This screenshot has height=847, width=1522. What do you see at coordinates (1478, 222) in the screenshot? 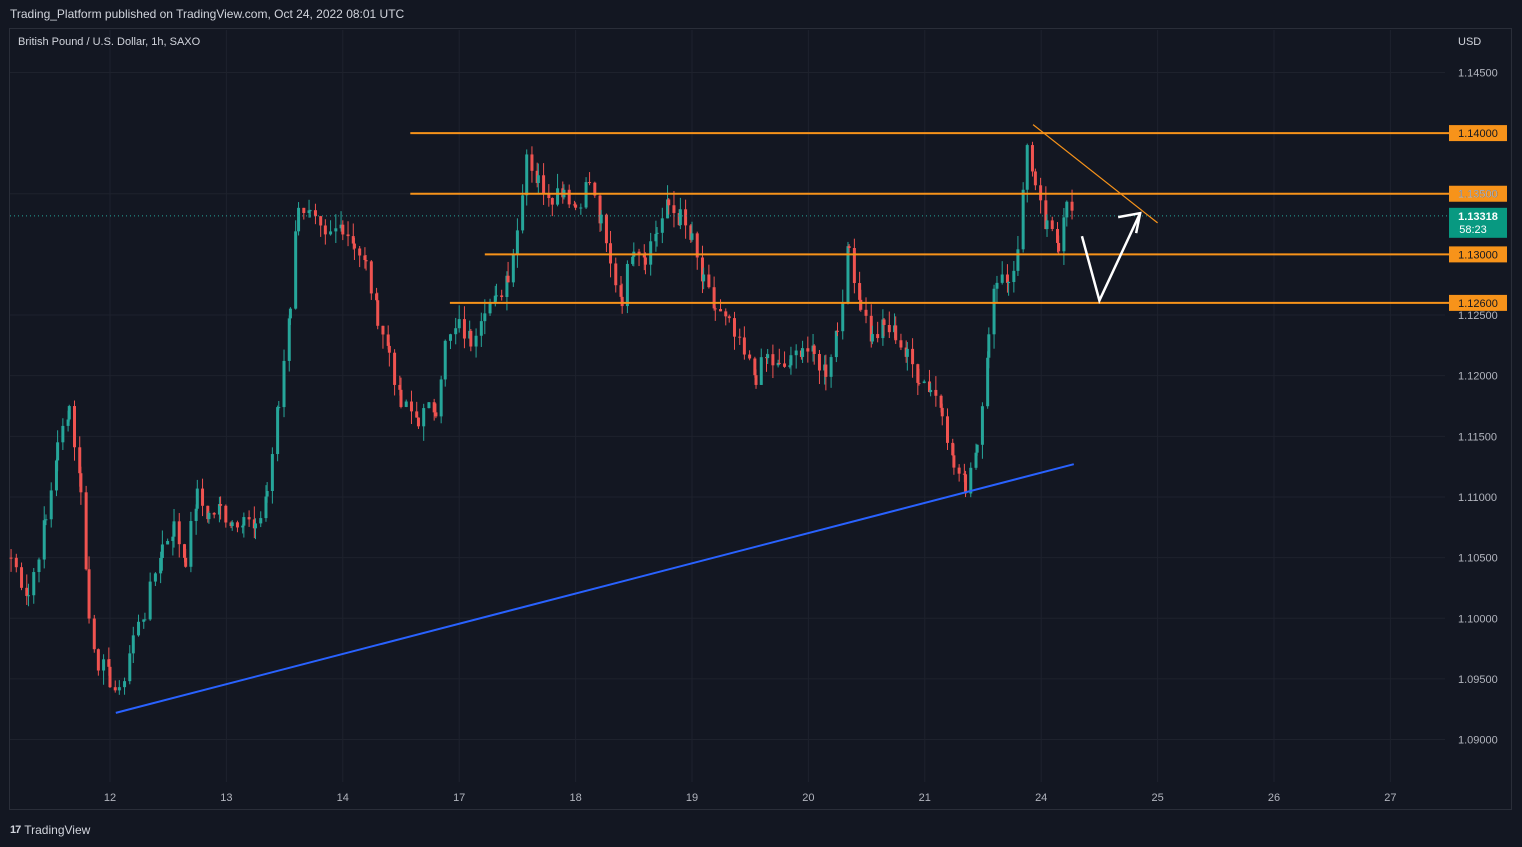
I see `current-price-box` at bounding box center [1478, 222].